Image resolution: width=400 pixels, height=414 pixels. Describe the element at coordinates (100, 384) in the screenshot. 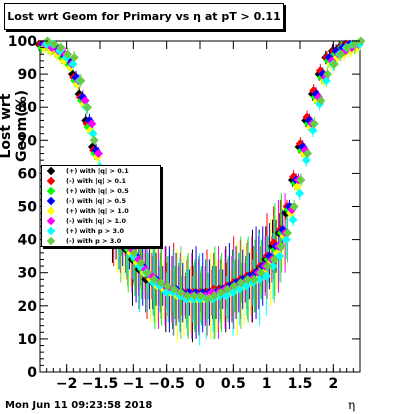

I see `x-tick-label: −1.5` at that location.